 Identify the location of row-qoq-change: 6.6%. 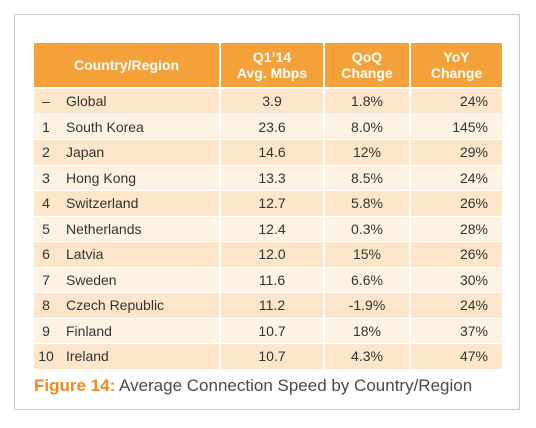
(366, 280).